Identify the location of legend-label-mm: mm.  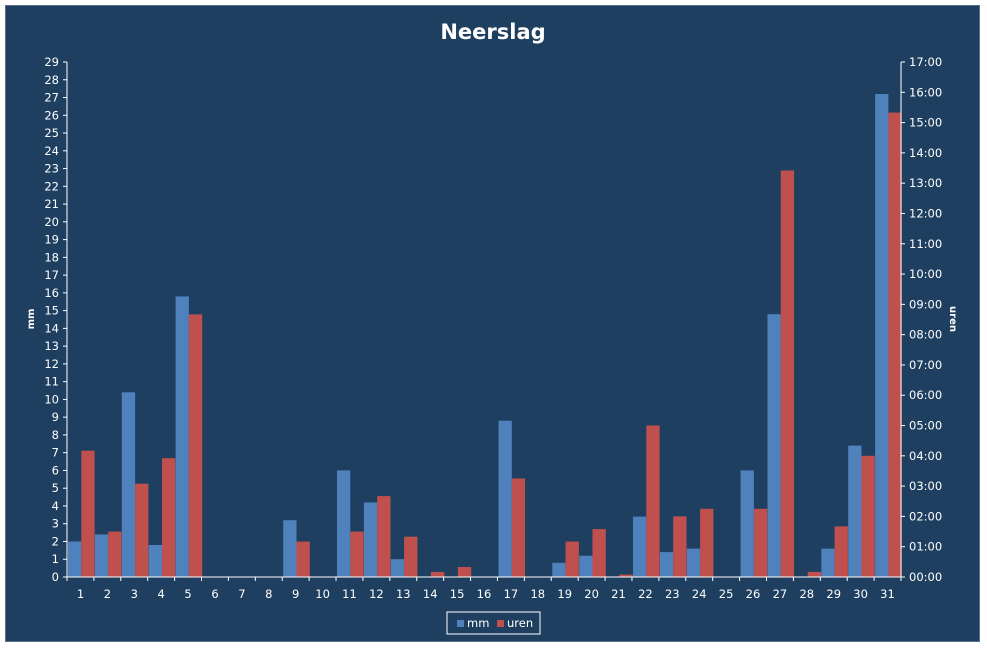
(478, 623).